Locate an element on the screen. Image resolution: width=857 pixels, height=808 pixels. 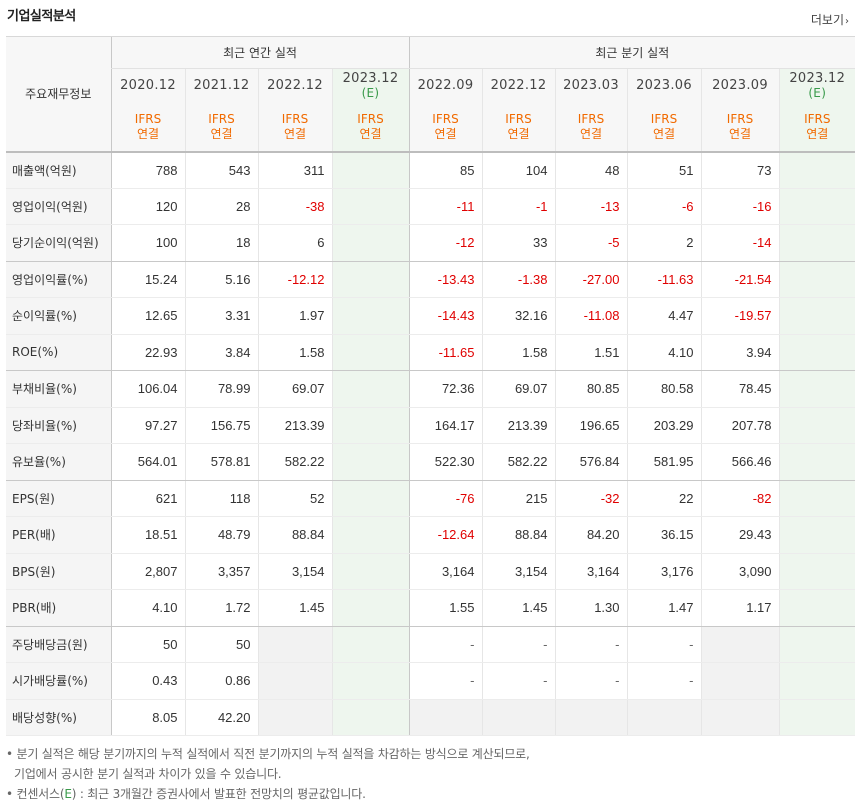
table-cell: -13 is located at coordinates (590, 206).